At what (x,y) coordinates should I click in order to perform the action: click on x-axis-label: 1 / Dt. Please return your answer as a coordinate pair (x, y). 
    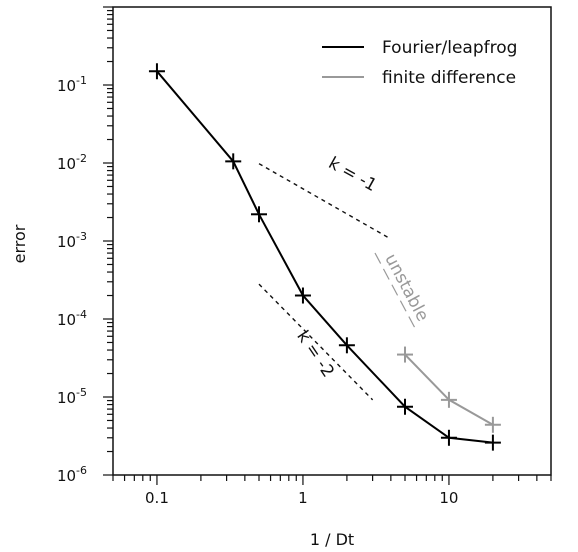
    Looking at the image, I should click on (332, 539).